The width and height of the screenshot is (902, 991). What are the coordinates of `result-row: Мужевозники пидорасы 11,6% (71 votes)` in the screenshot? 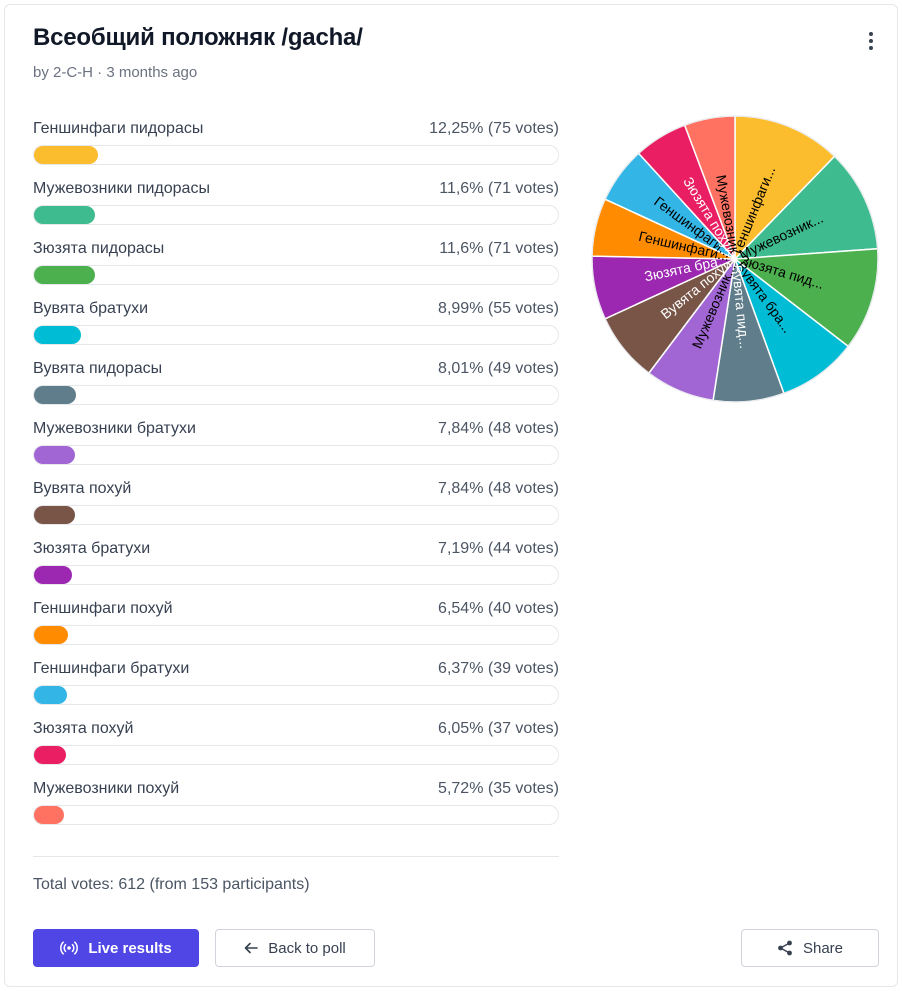 It's located at (296, 207).